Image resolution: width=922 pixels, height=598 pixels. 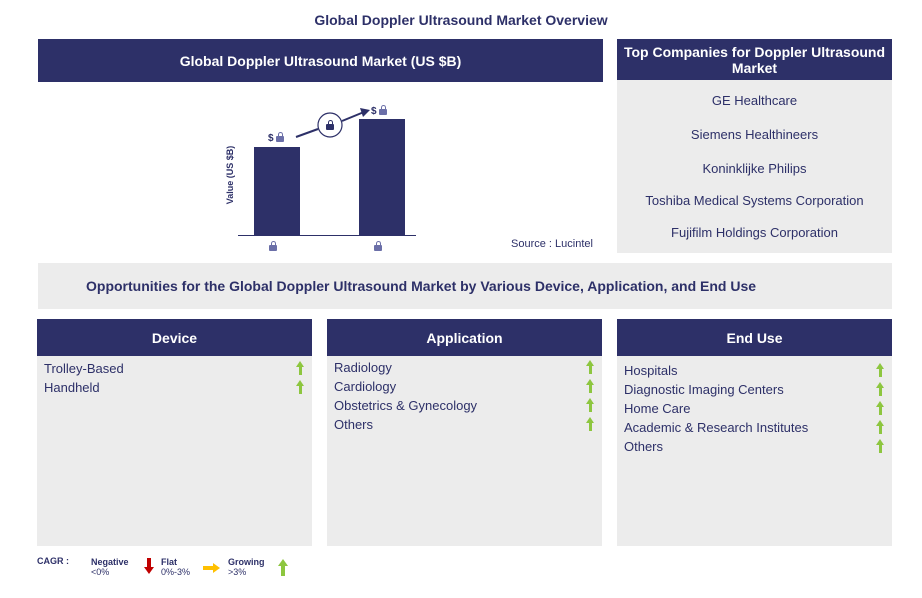 I want to click on segment-row: Academic & Research Institutes, so click(x=754, y=427).